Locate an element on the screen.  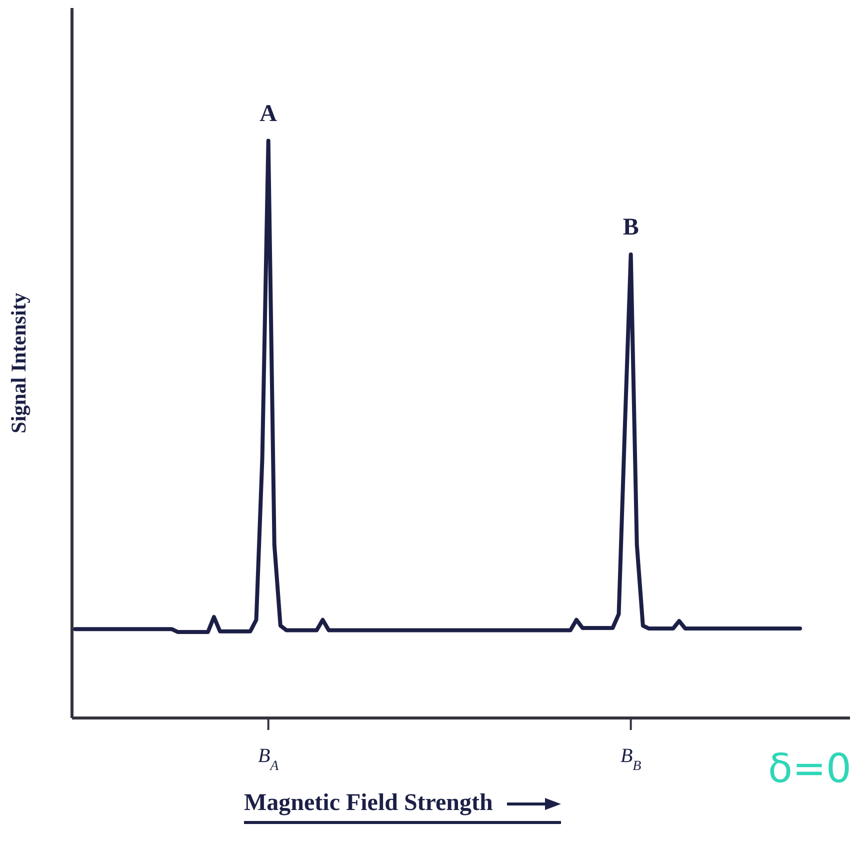
x-axis-title: Magnetic Field Strength is located at coordinates (368, 803).